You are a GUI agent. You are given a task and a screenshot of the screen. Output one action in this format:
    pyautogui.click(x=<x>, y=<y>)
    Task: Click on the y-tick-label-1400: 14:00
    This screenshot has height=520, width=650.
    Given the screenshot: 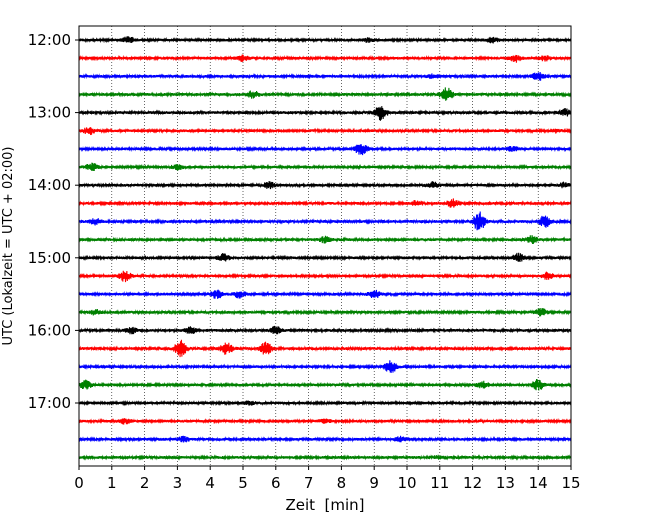 What is the action you would take?
    pyautogui.click(x=49, y=185)
    